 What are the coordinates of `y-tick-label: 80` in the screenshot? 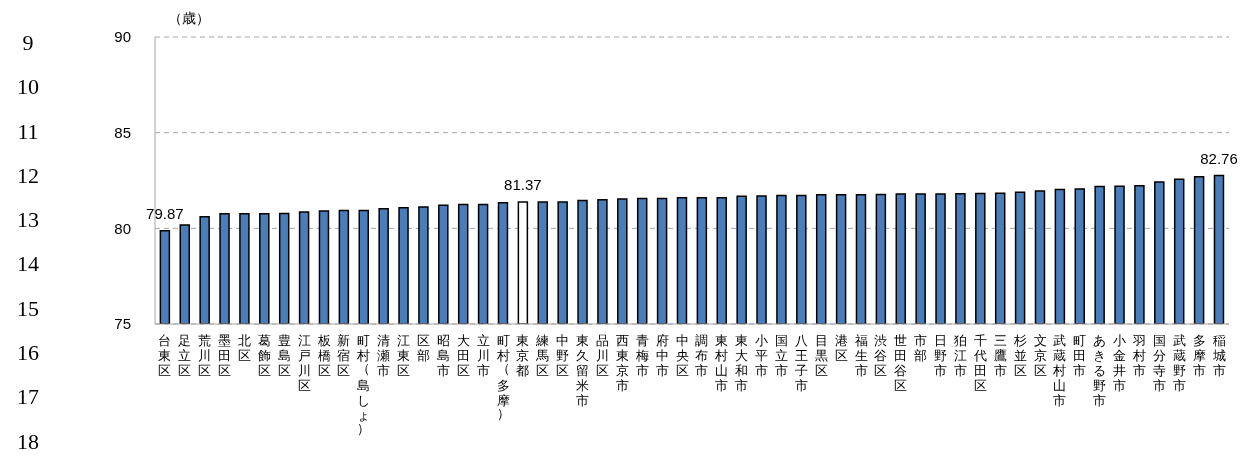 It's located at (122, 228).